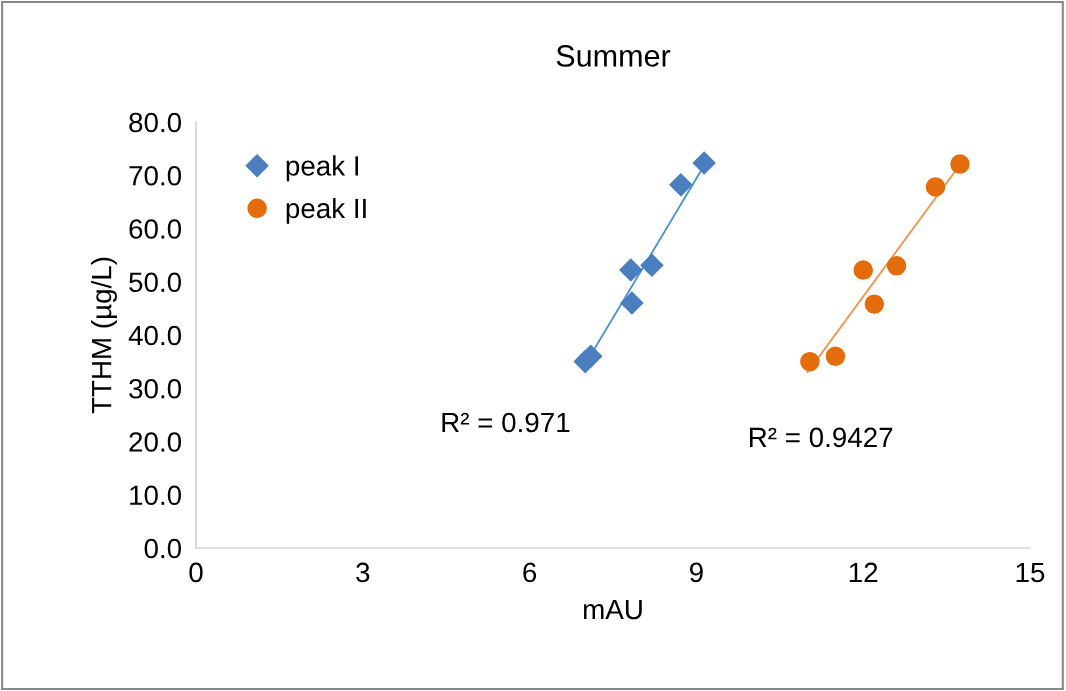  I want to click on x-tick-label: 9, so click(696, 572).